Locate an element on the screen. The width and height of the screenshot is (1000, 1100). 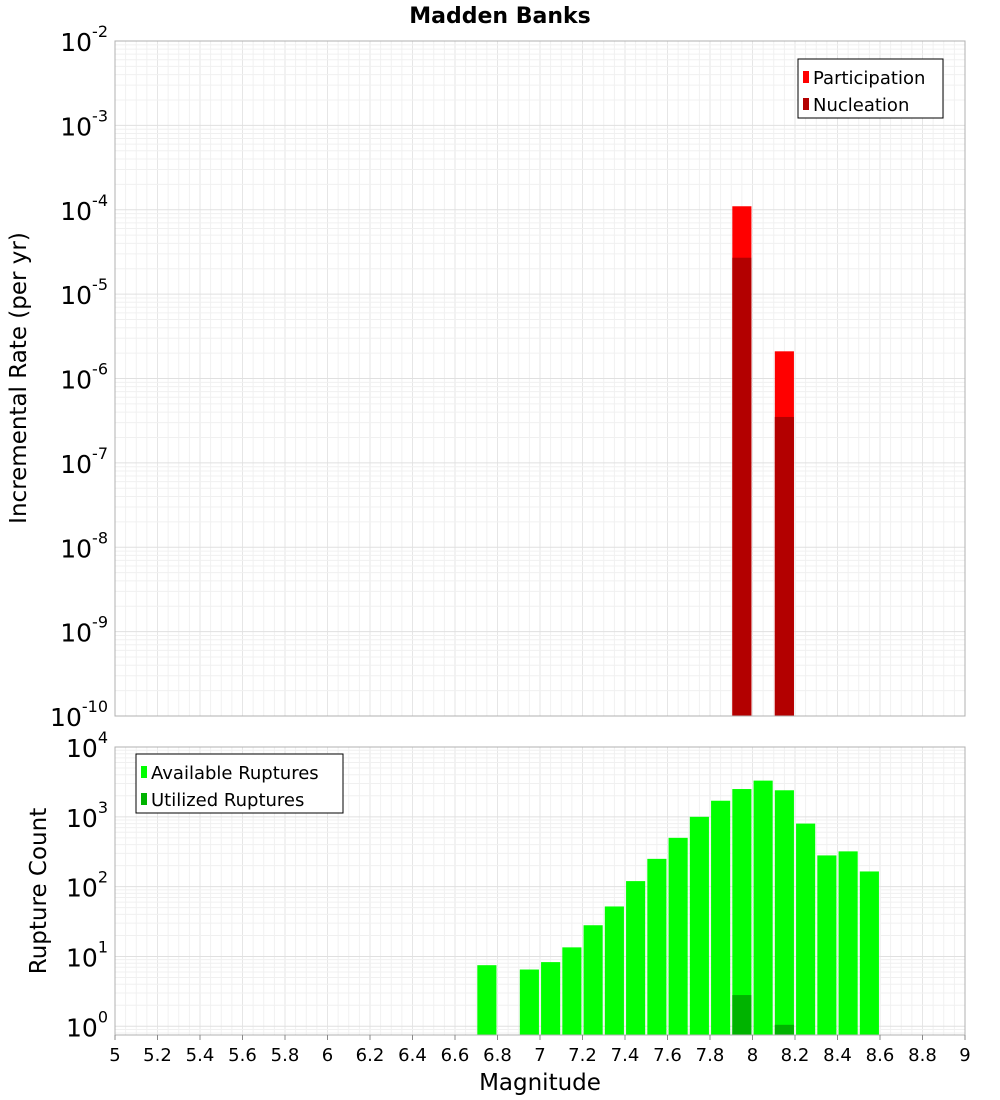
top-bars is located at coordinates (763, 461).